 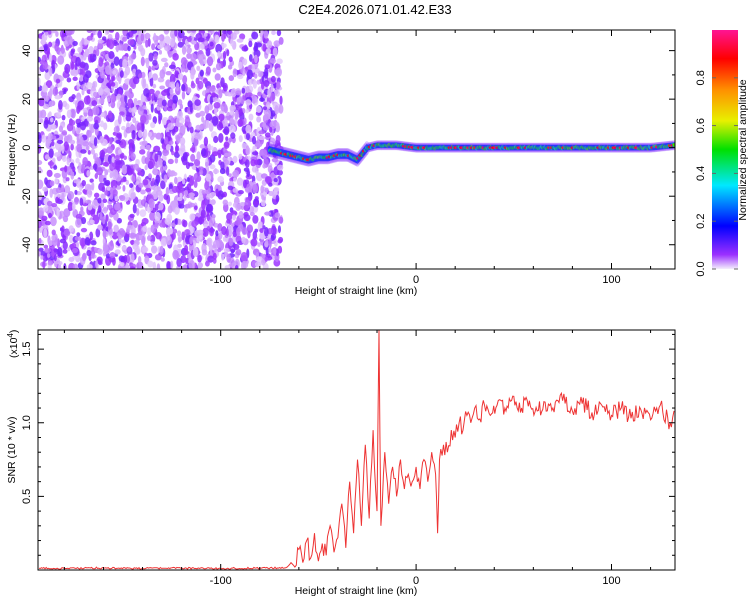 What do you see at coordinates (27, 99) in the screenshot?
I see `top-y-tick-label: 20` at bounding box center [27, 99].